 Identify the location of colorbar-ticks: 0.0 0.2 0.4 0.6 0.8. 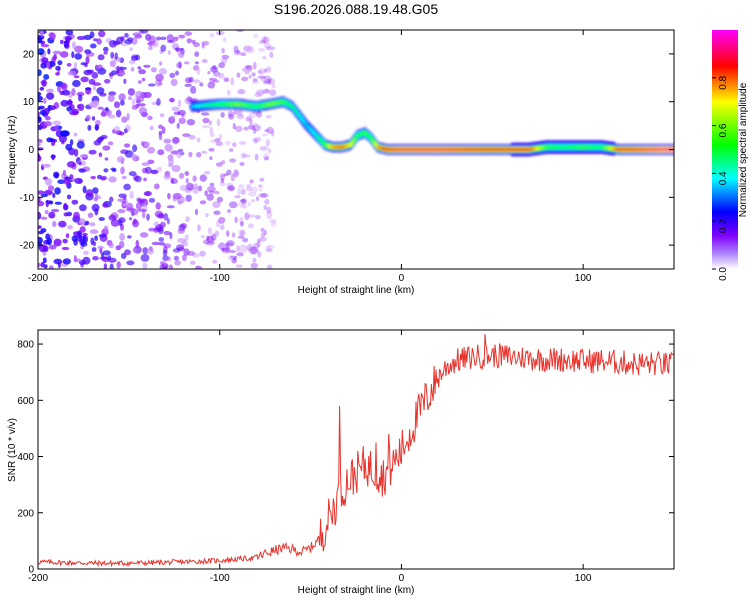
(720, 178).